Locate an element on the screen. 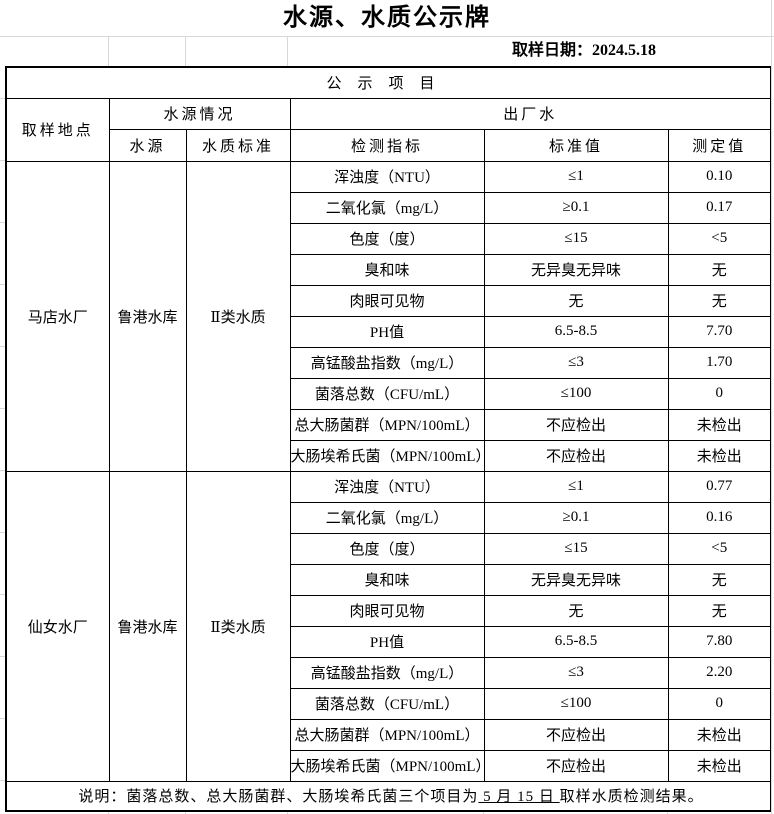 Image resolution: width=774 pixels, height=814 pixels. cell-measured-value: <5 is located at coordinates (719, 548).